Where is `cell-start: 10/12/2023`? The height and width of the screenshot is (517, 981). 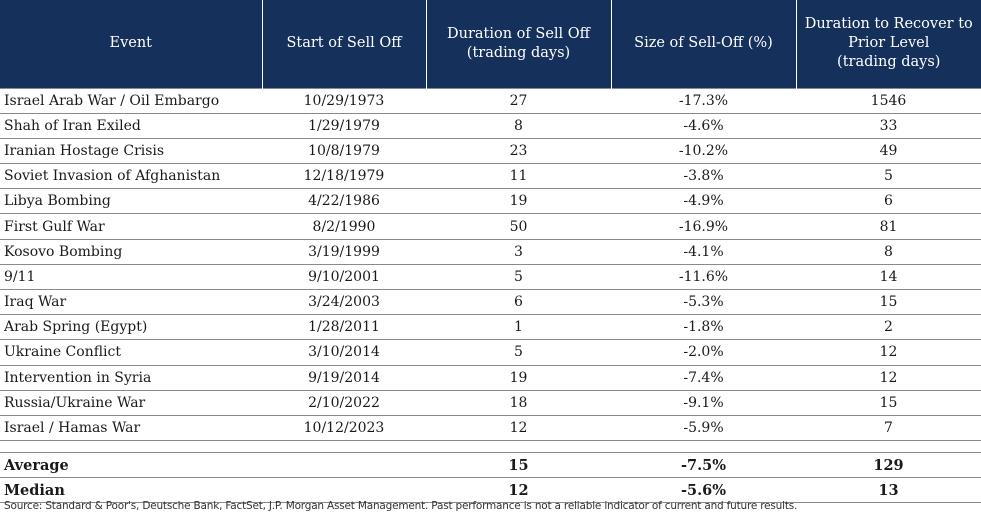
cell-start: 10/12/2023 is located at coordinates (344, 428).